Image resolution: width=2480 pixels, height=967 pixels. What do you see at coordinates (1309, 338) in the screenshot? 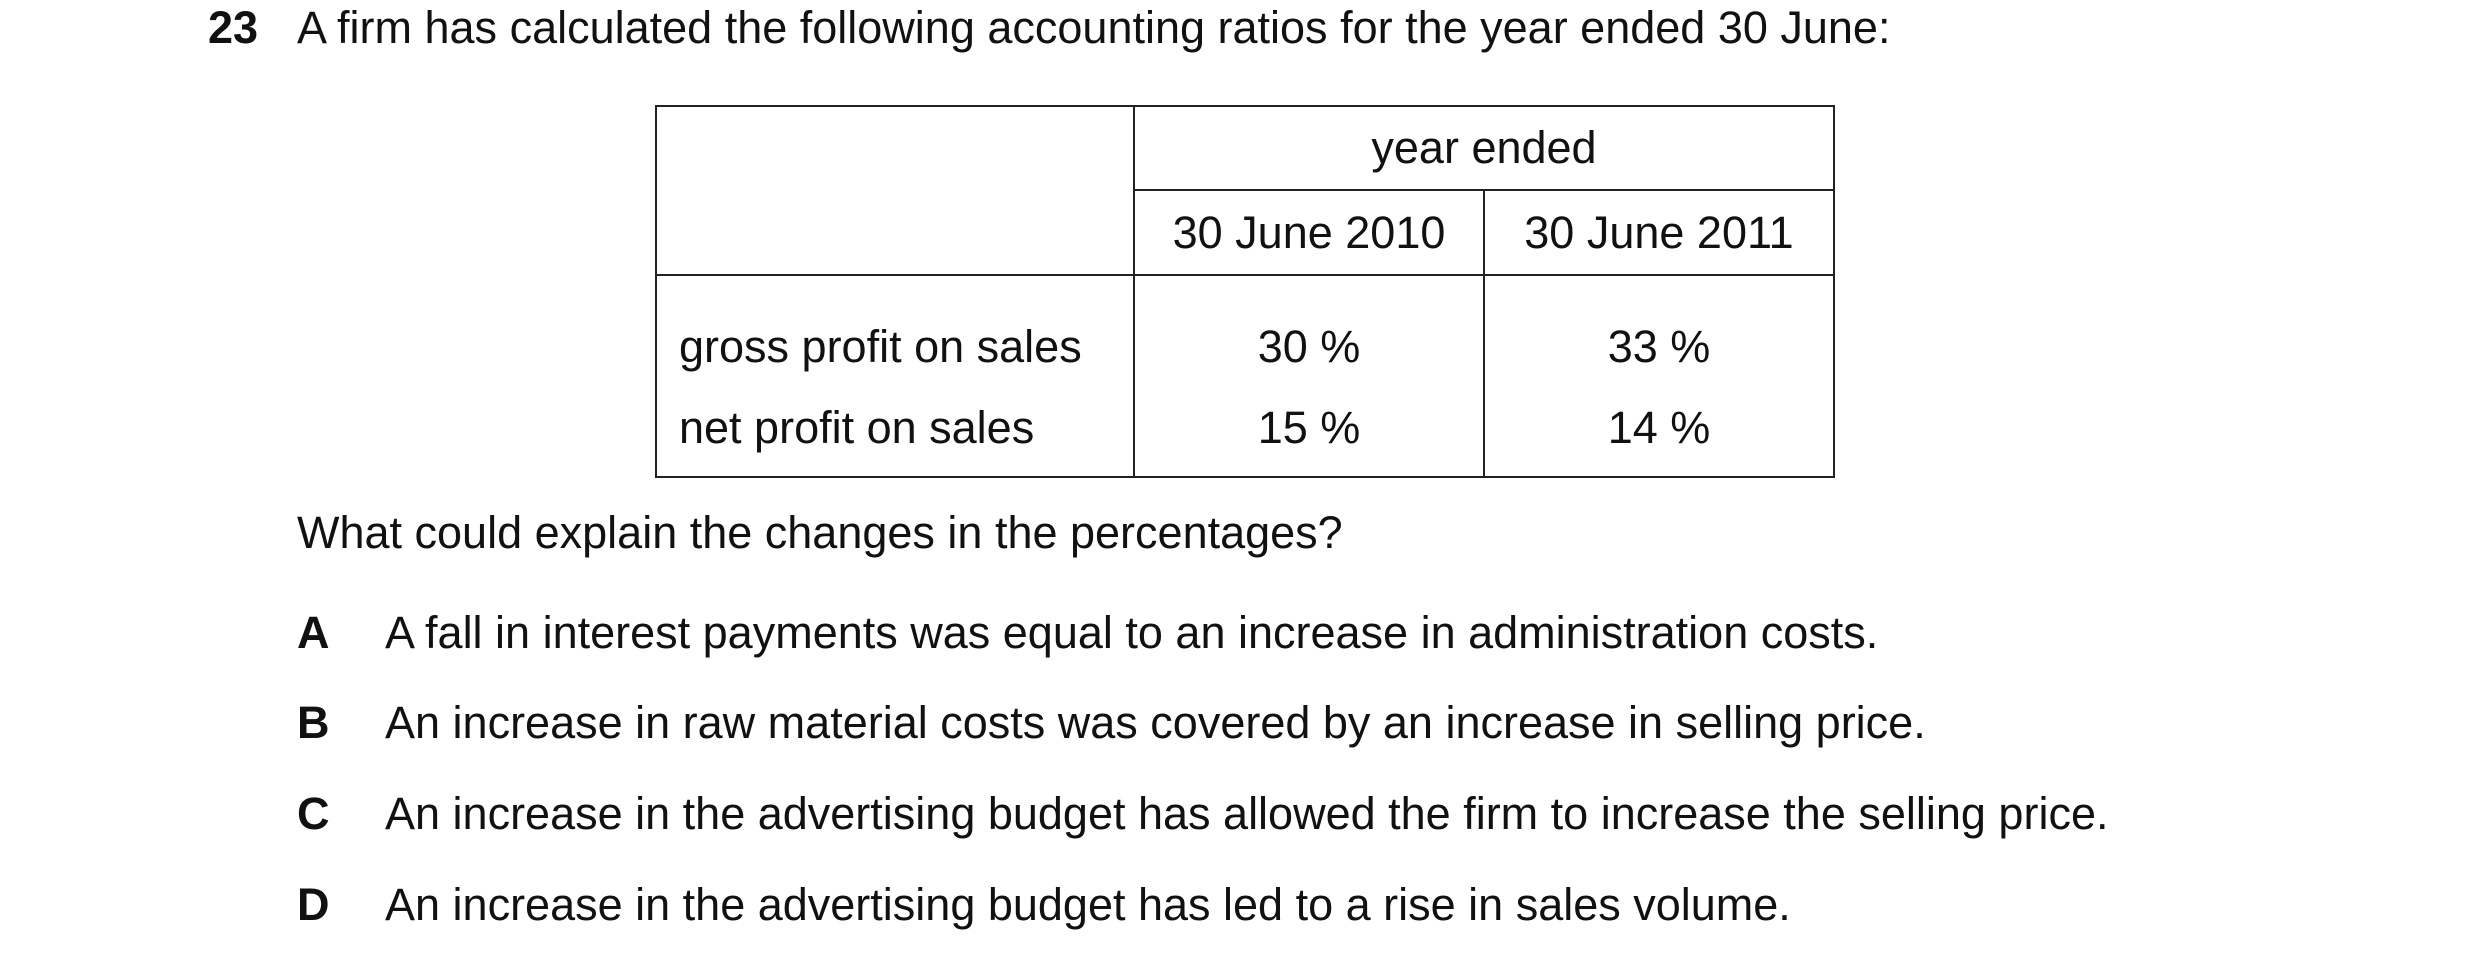
I see `gross-profit-2010: 30 %` at bounding box center [1309, 338].